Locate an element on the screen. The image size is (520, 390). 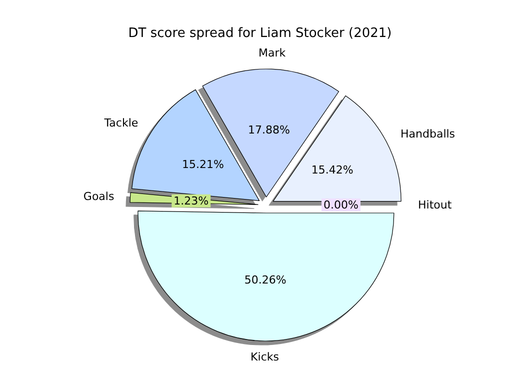
data-label: 15.21% is located at coordinates (203, 164).